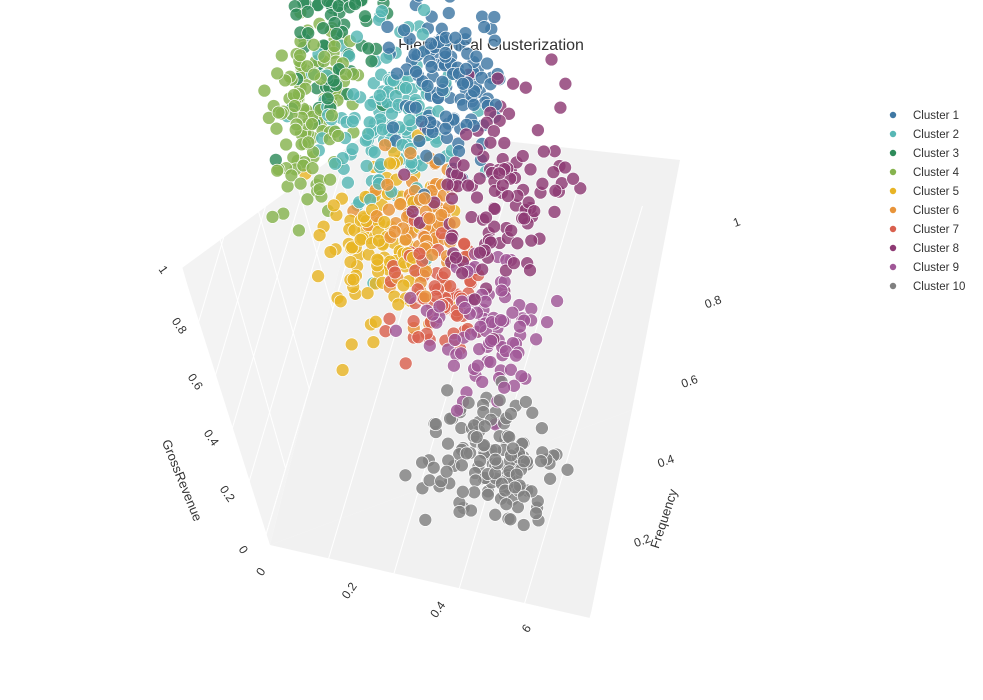 This screenshot has height=700, width=983. I want to click on legend-item-cluster-2: Cluster 2, so click(924, 135).